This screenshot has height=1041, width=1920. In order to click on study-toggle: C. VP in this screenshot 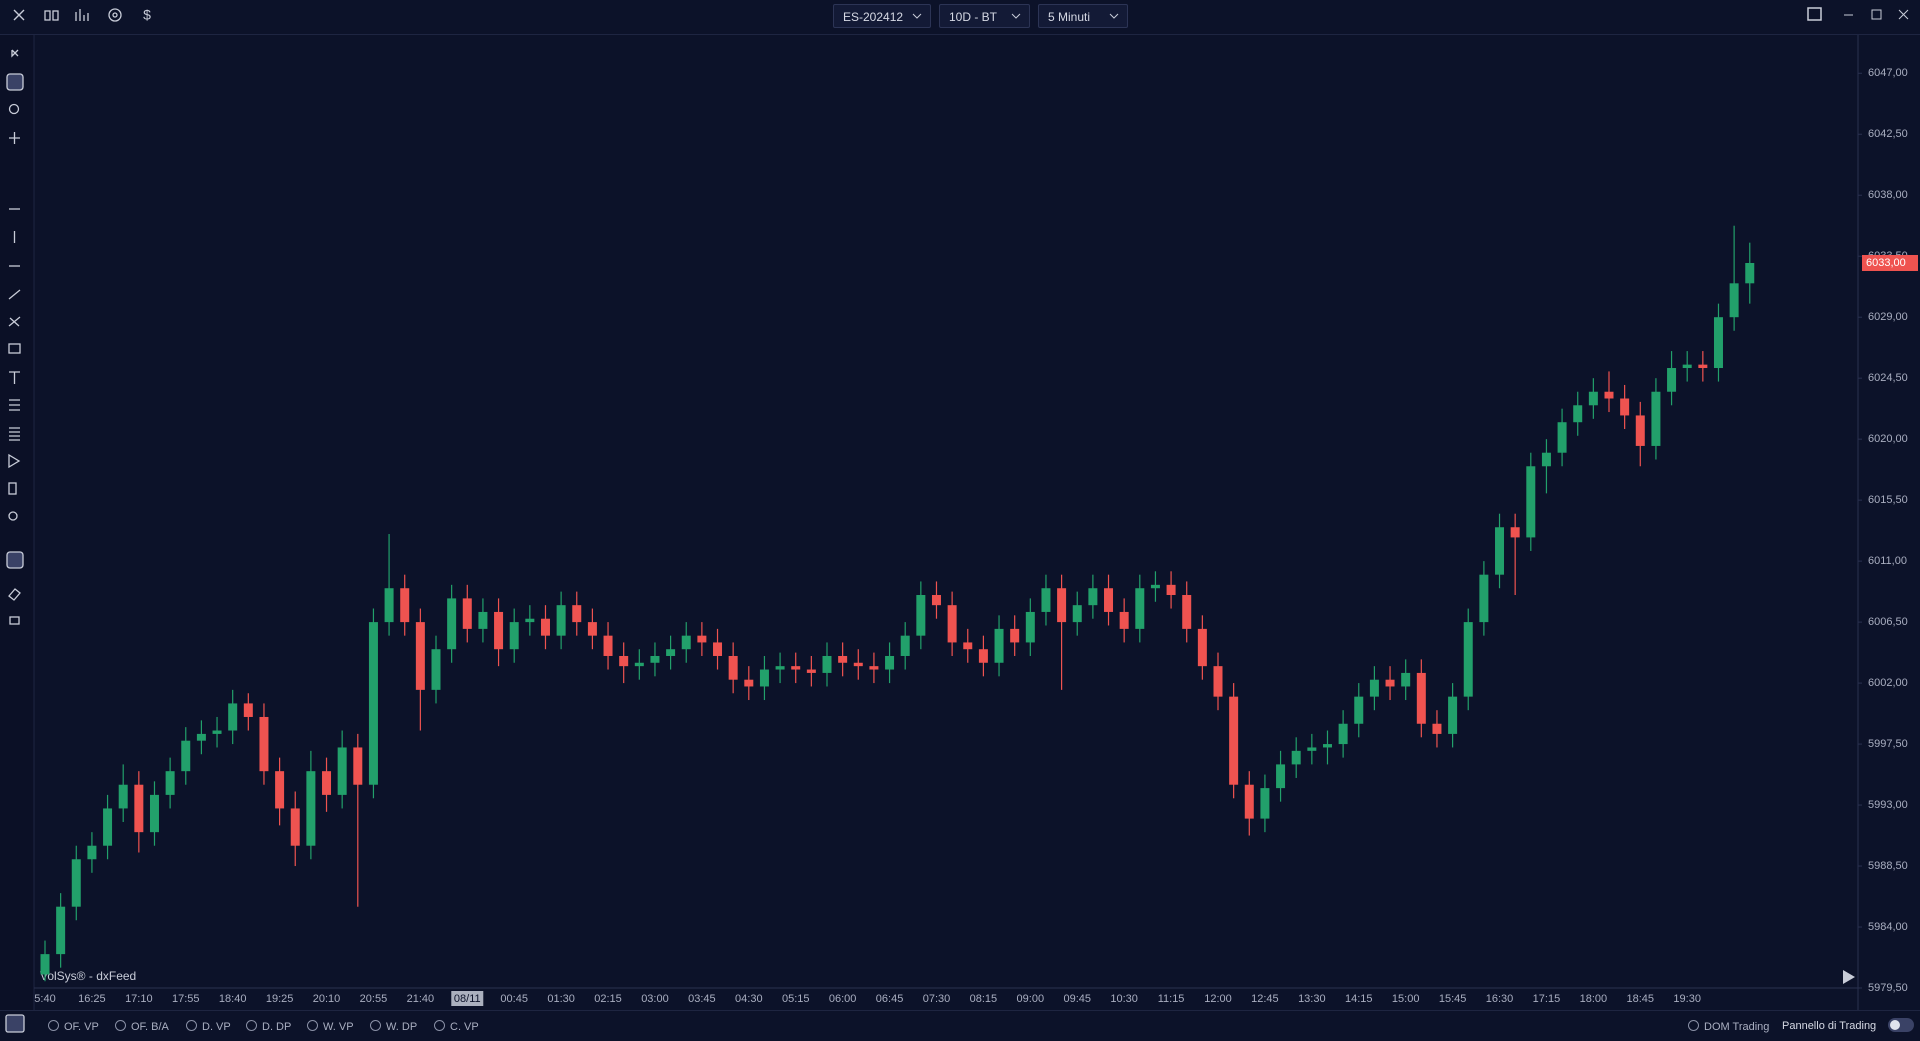, I will do `click(456, 1026)`.